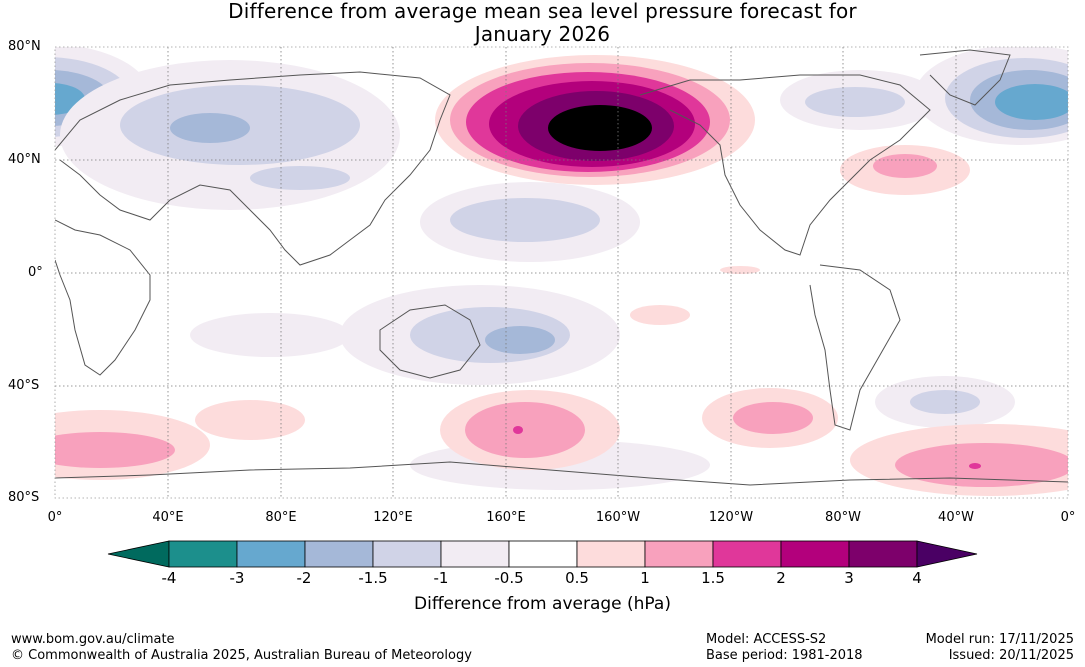  Describe the element at coordinates (393, 517) in the screenshot. I see `lon-label-120e: 120°E` at that location.